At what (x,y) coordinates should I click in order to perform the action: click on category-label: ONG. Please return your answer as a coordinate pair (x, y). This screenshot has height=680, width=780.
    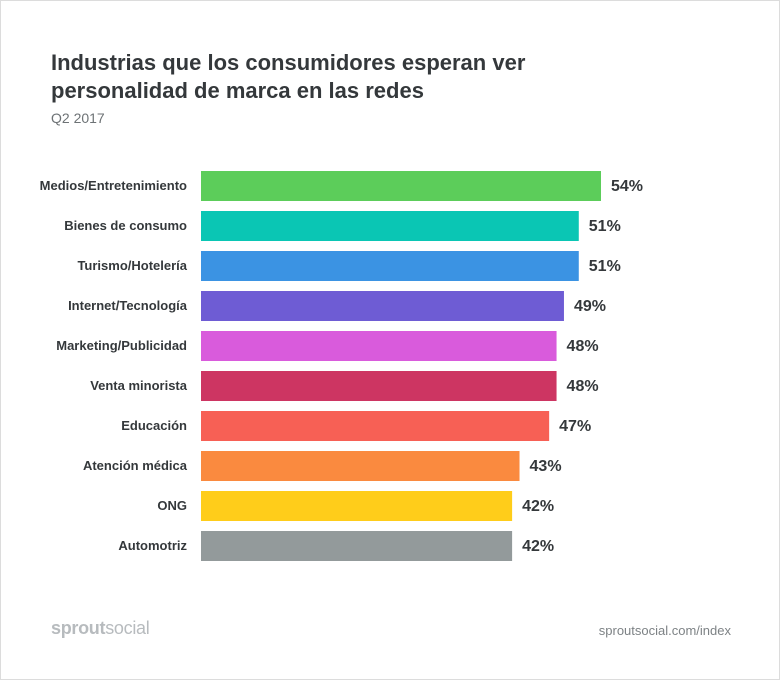
    Looking at the image, I should click on (172, 505).